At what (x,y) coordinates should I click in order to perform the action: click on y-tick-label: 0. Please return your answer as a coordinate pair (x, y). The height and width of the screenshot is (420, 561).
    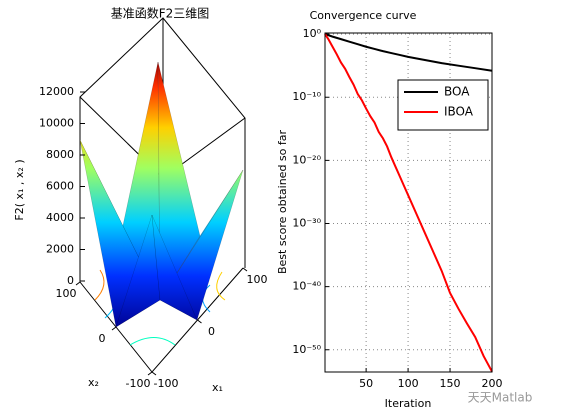
    Looking at the image, I should click on (102, 338).